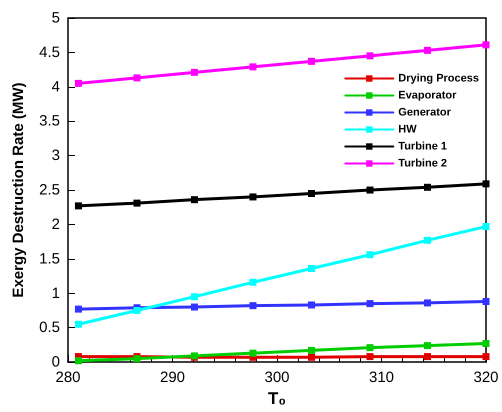  I want to click on x-tick-label: 280, so click(68, 377).